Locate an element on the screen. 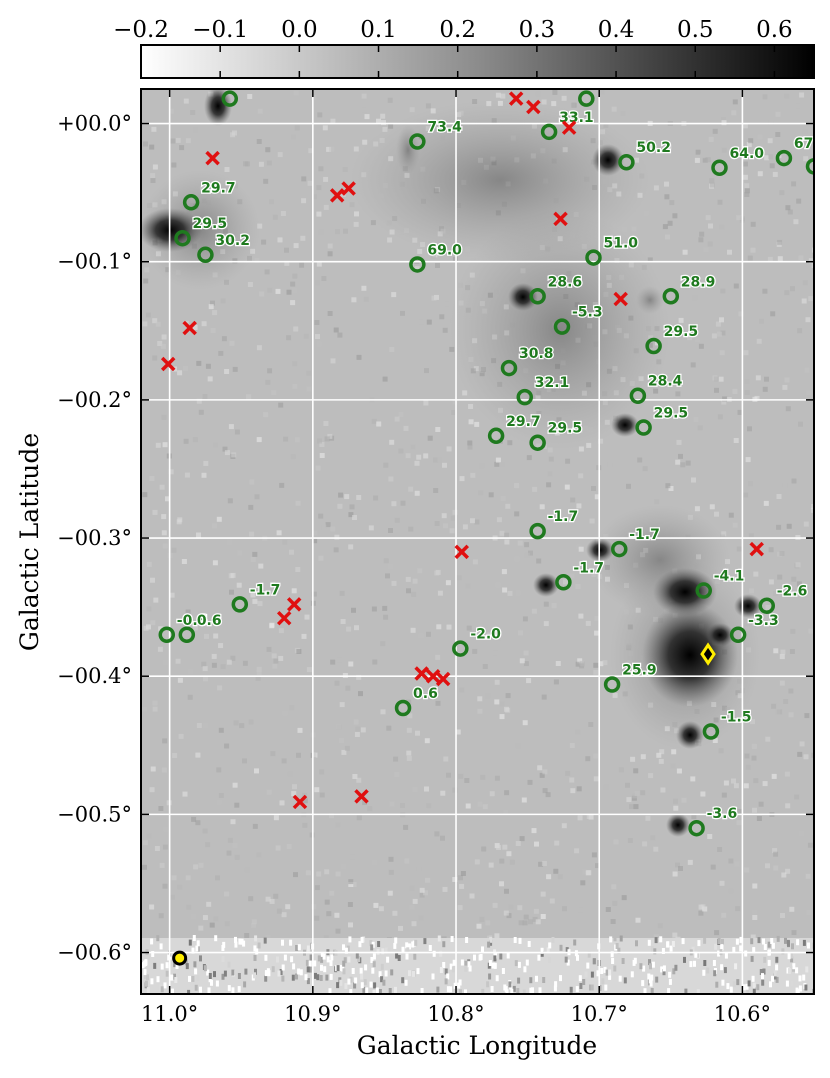 The width and height of the screenshot is (830, 1078). y-tick-label: +00.0° is located at coordinates (94, 124).